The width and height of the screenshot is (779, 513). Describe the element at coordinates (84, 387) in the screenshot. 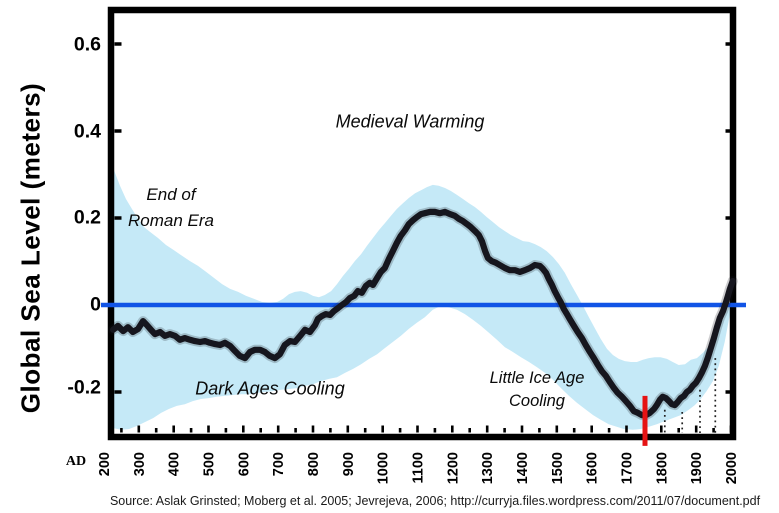

I see `y-tick-label-neg02: -0.2` at that location.